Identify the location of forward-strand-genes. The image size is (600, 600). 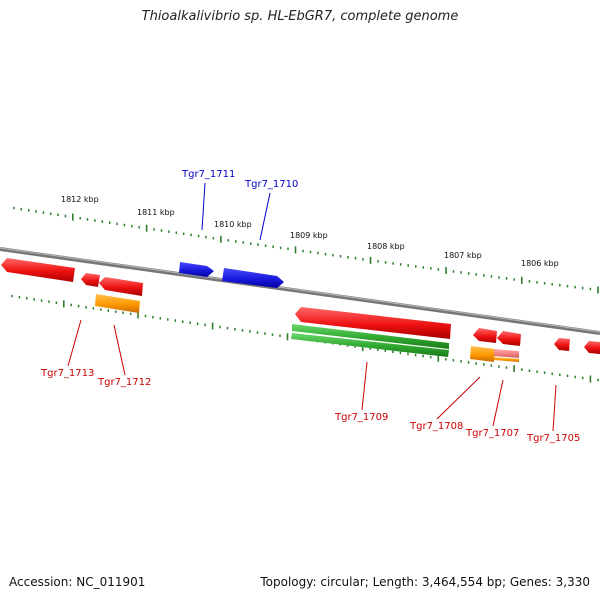
(231, 275).